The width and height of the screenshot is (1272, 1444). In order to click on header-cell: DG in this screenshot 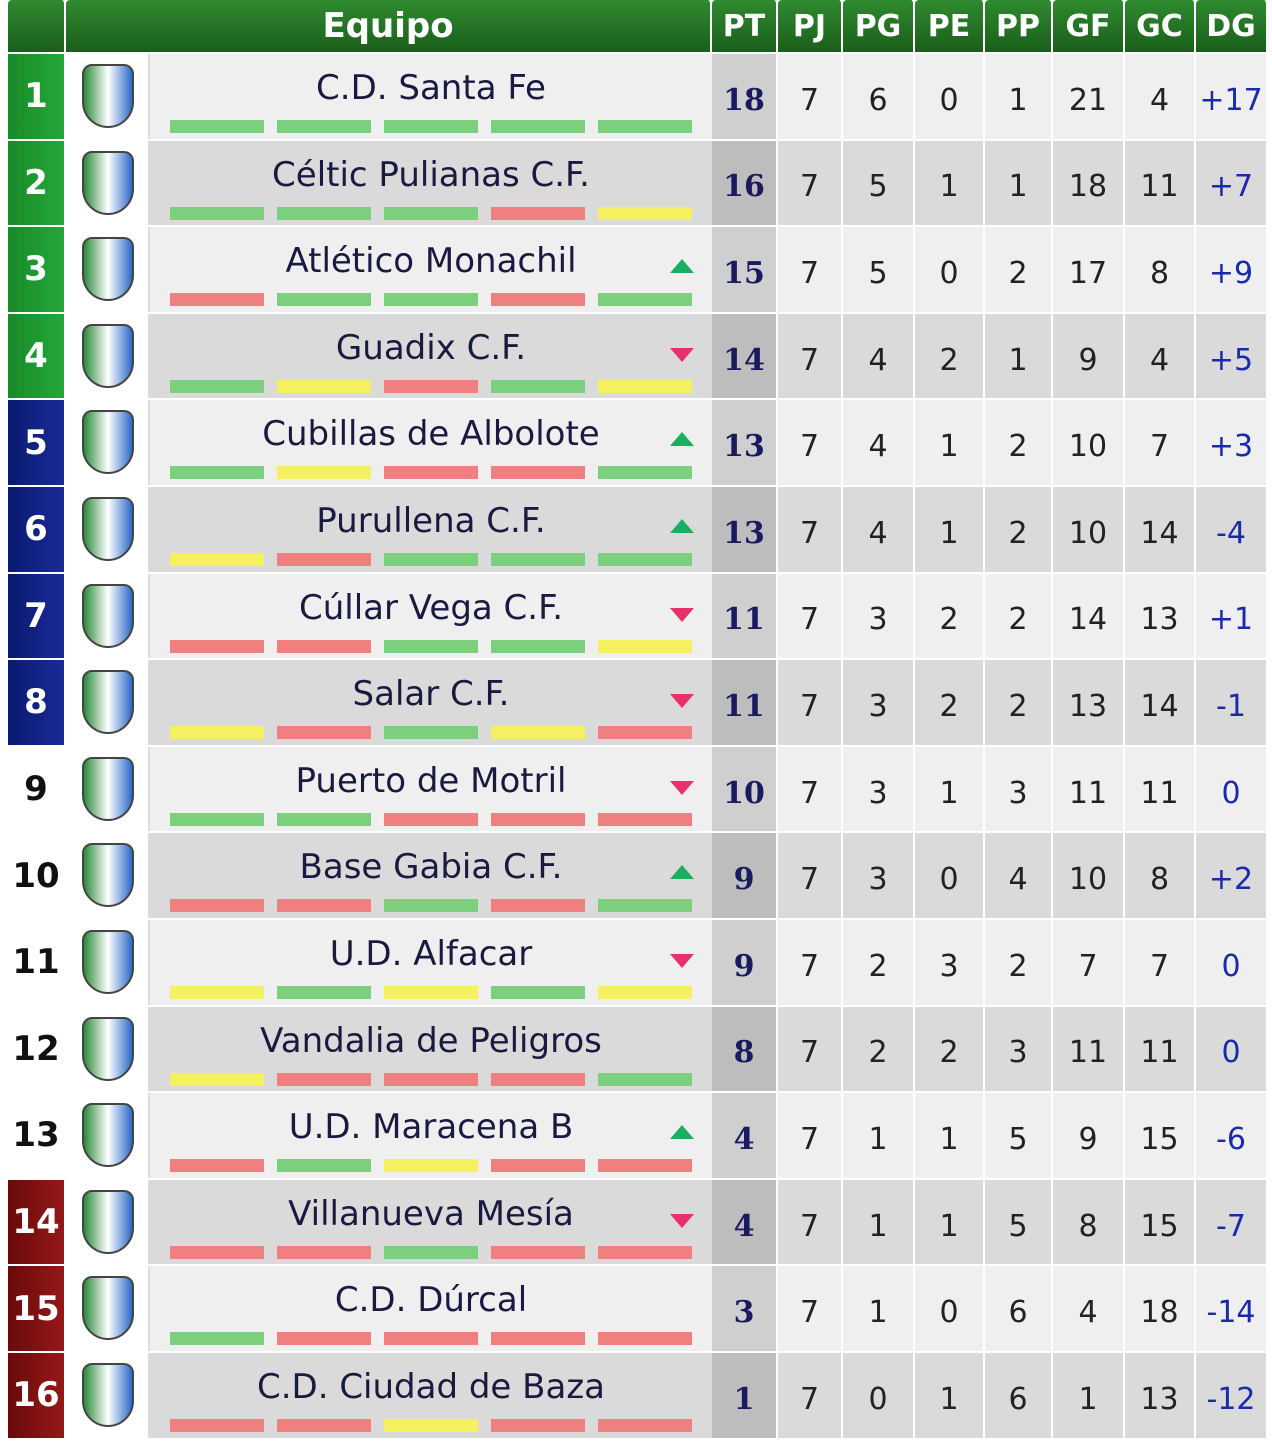, I will do `click(1232, 26)`.